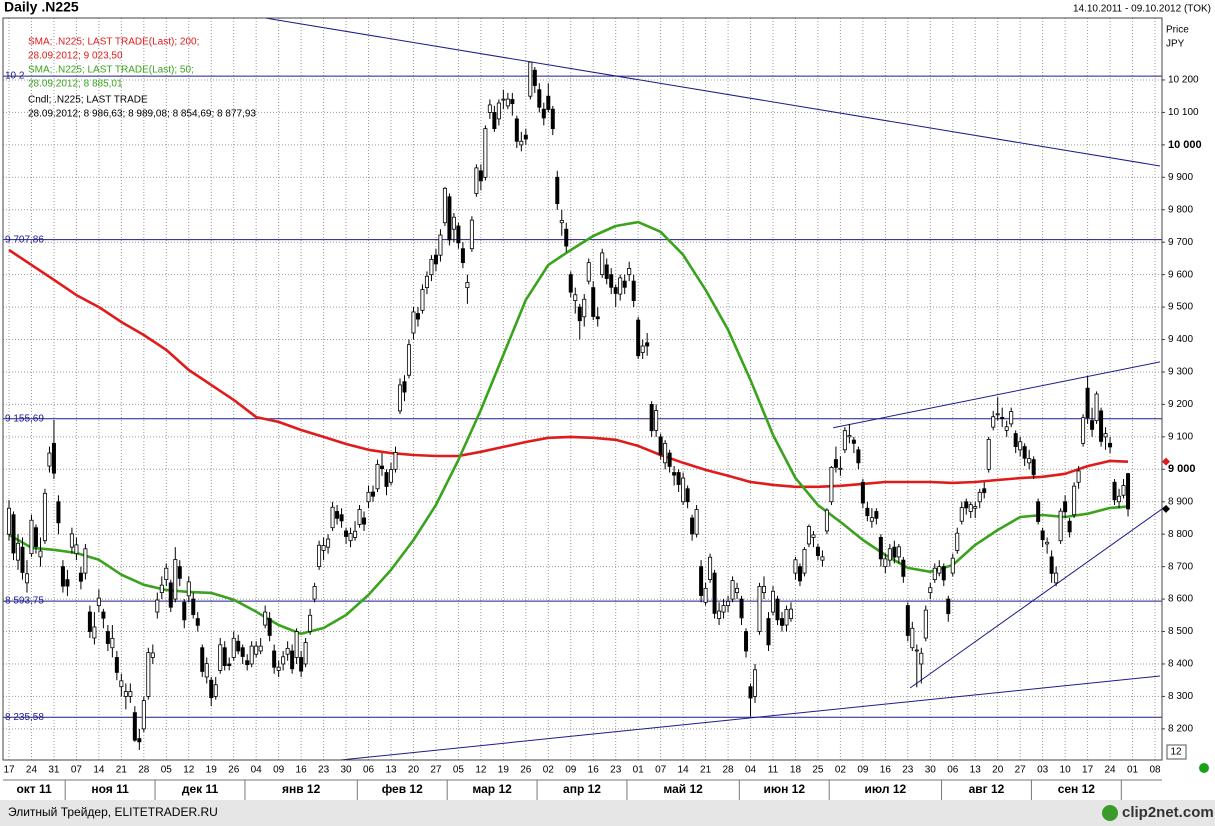 This screenshot has height=826, width=1215. Describe the element at coordinates (1204, 768) in the screenshot. I see `status-dot` at that location.